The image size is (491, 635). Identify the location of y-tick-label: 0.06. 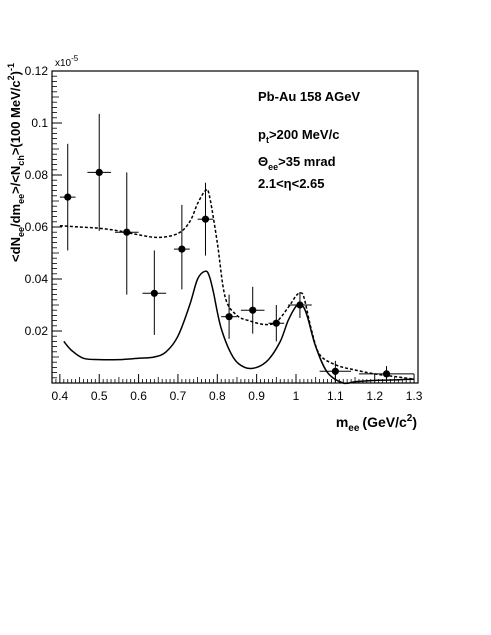
(37, 227).